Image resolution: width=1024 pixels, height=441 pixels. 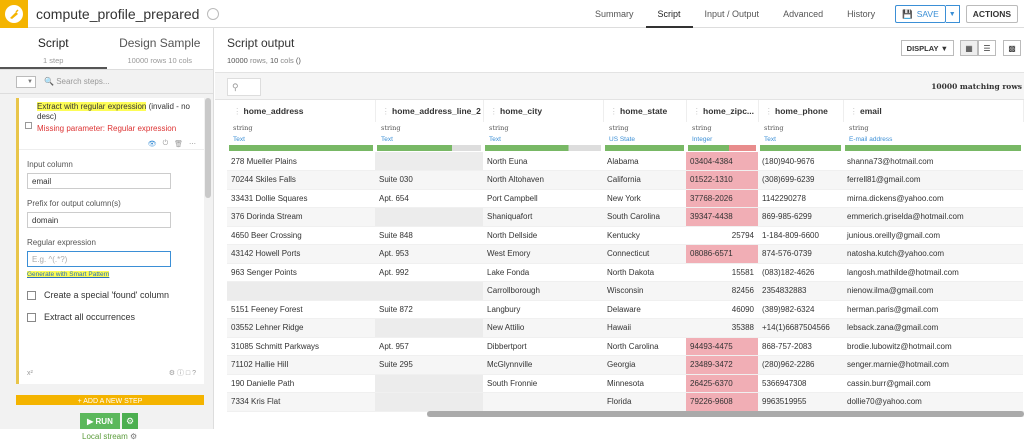 I want to click on table-search-input: ⚲, so click(x=244, y=87).